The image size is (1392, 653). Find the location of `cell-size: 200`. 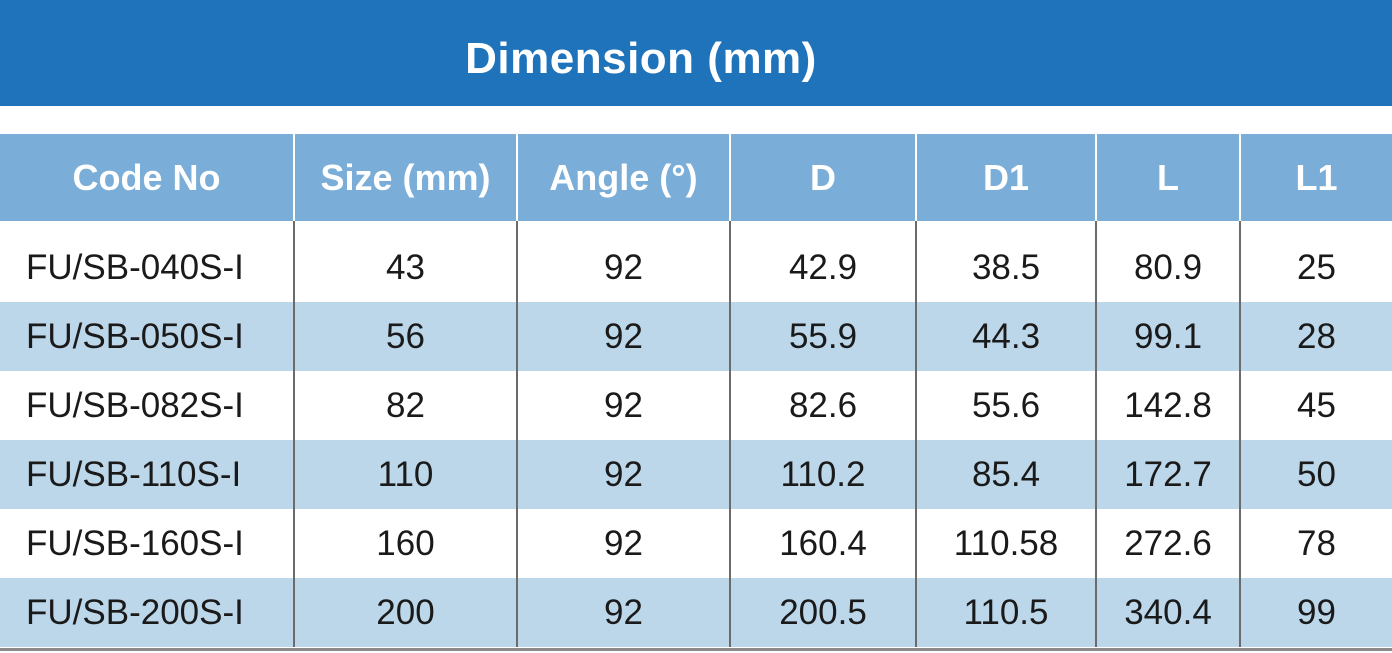

cell-size: 200 is located at coordinates (405, 612).